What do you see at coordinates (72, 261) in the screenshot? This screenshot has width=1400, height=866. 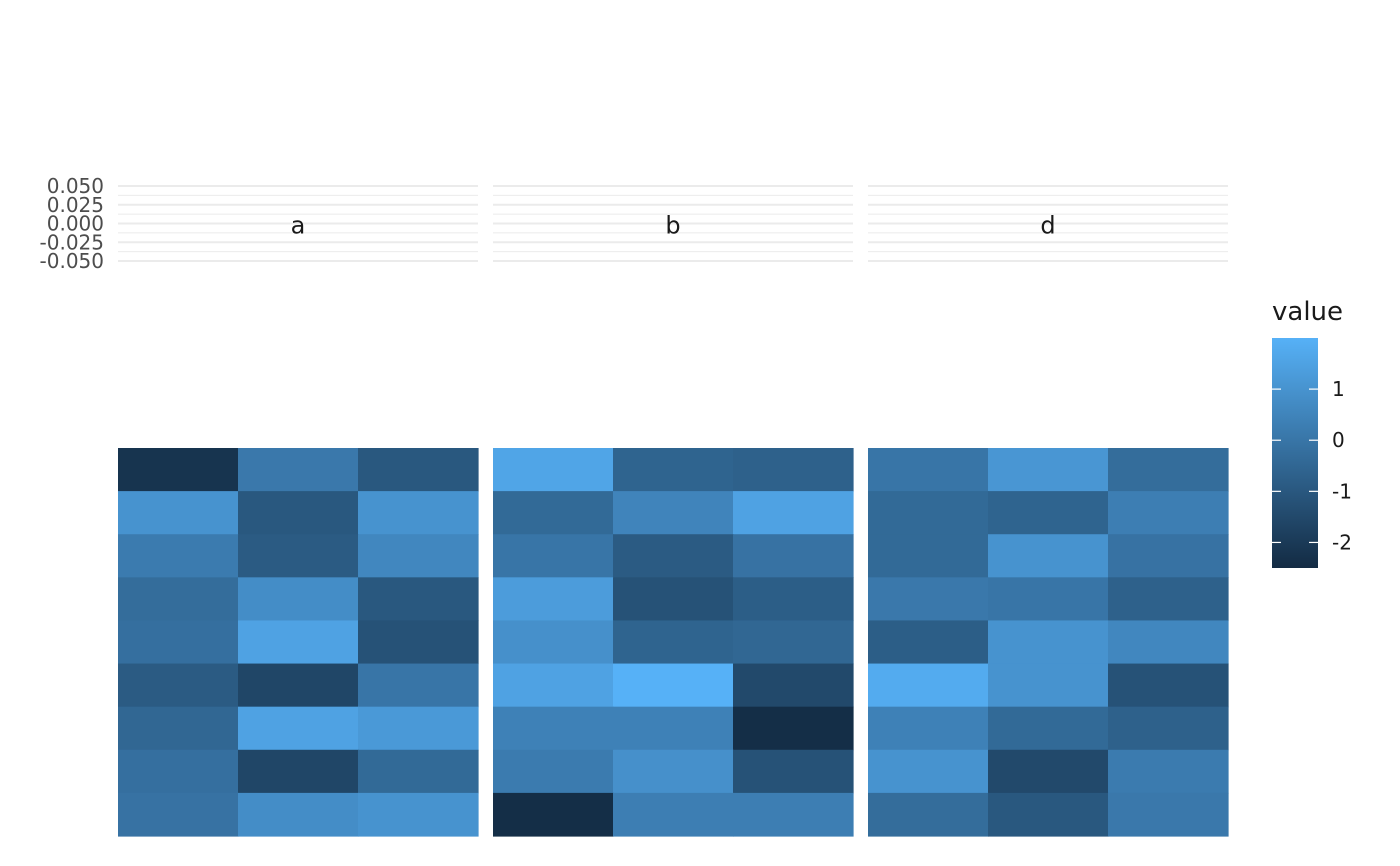 I see `strip-y-tick-label: -0.050` at bounding box center [72, 261].